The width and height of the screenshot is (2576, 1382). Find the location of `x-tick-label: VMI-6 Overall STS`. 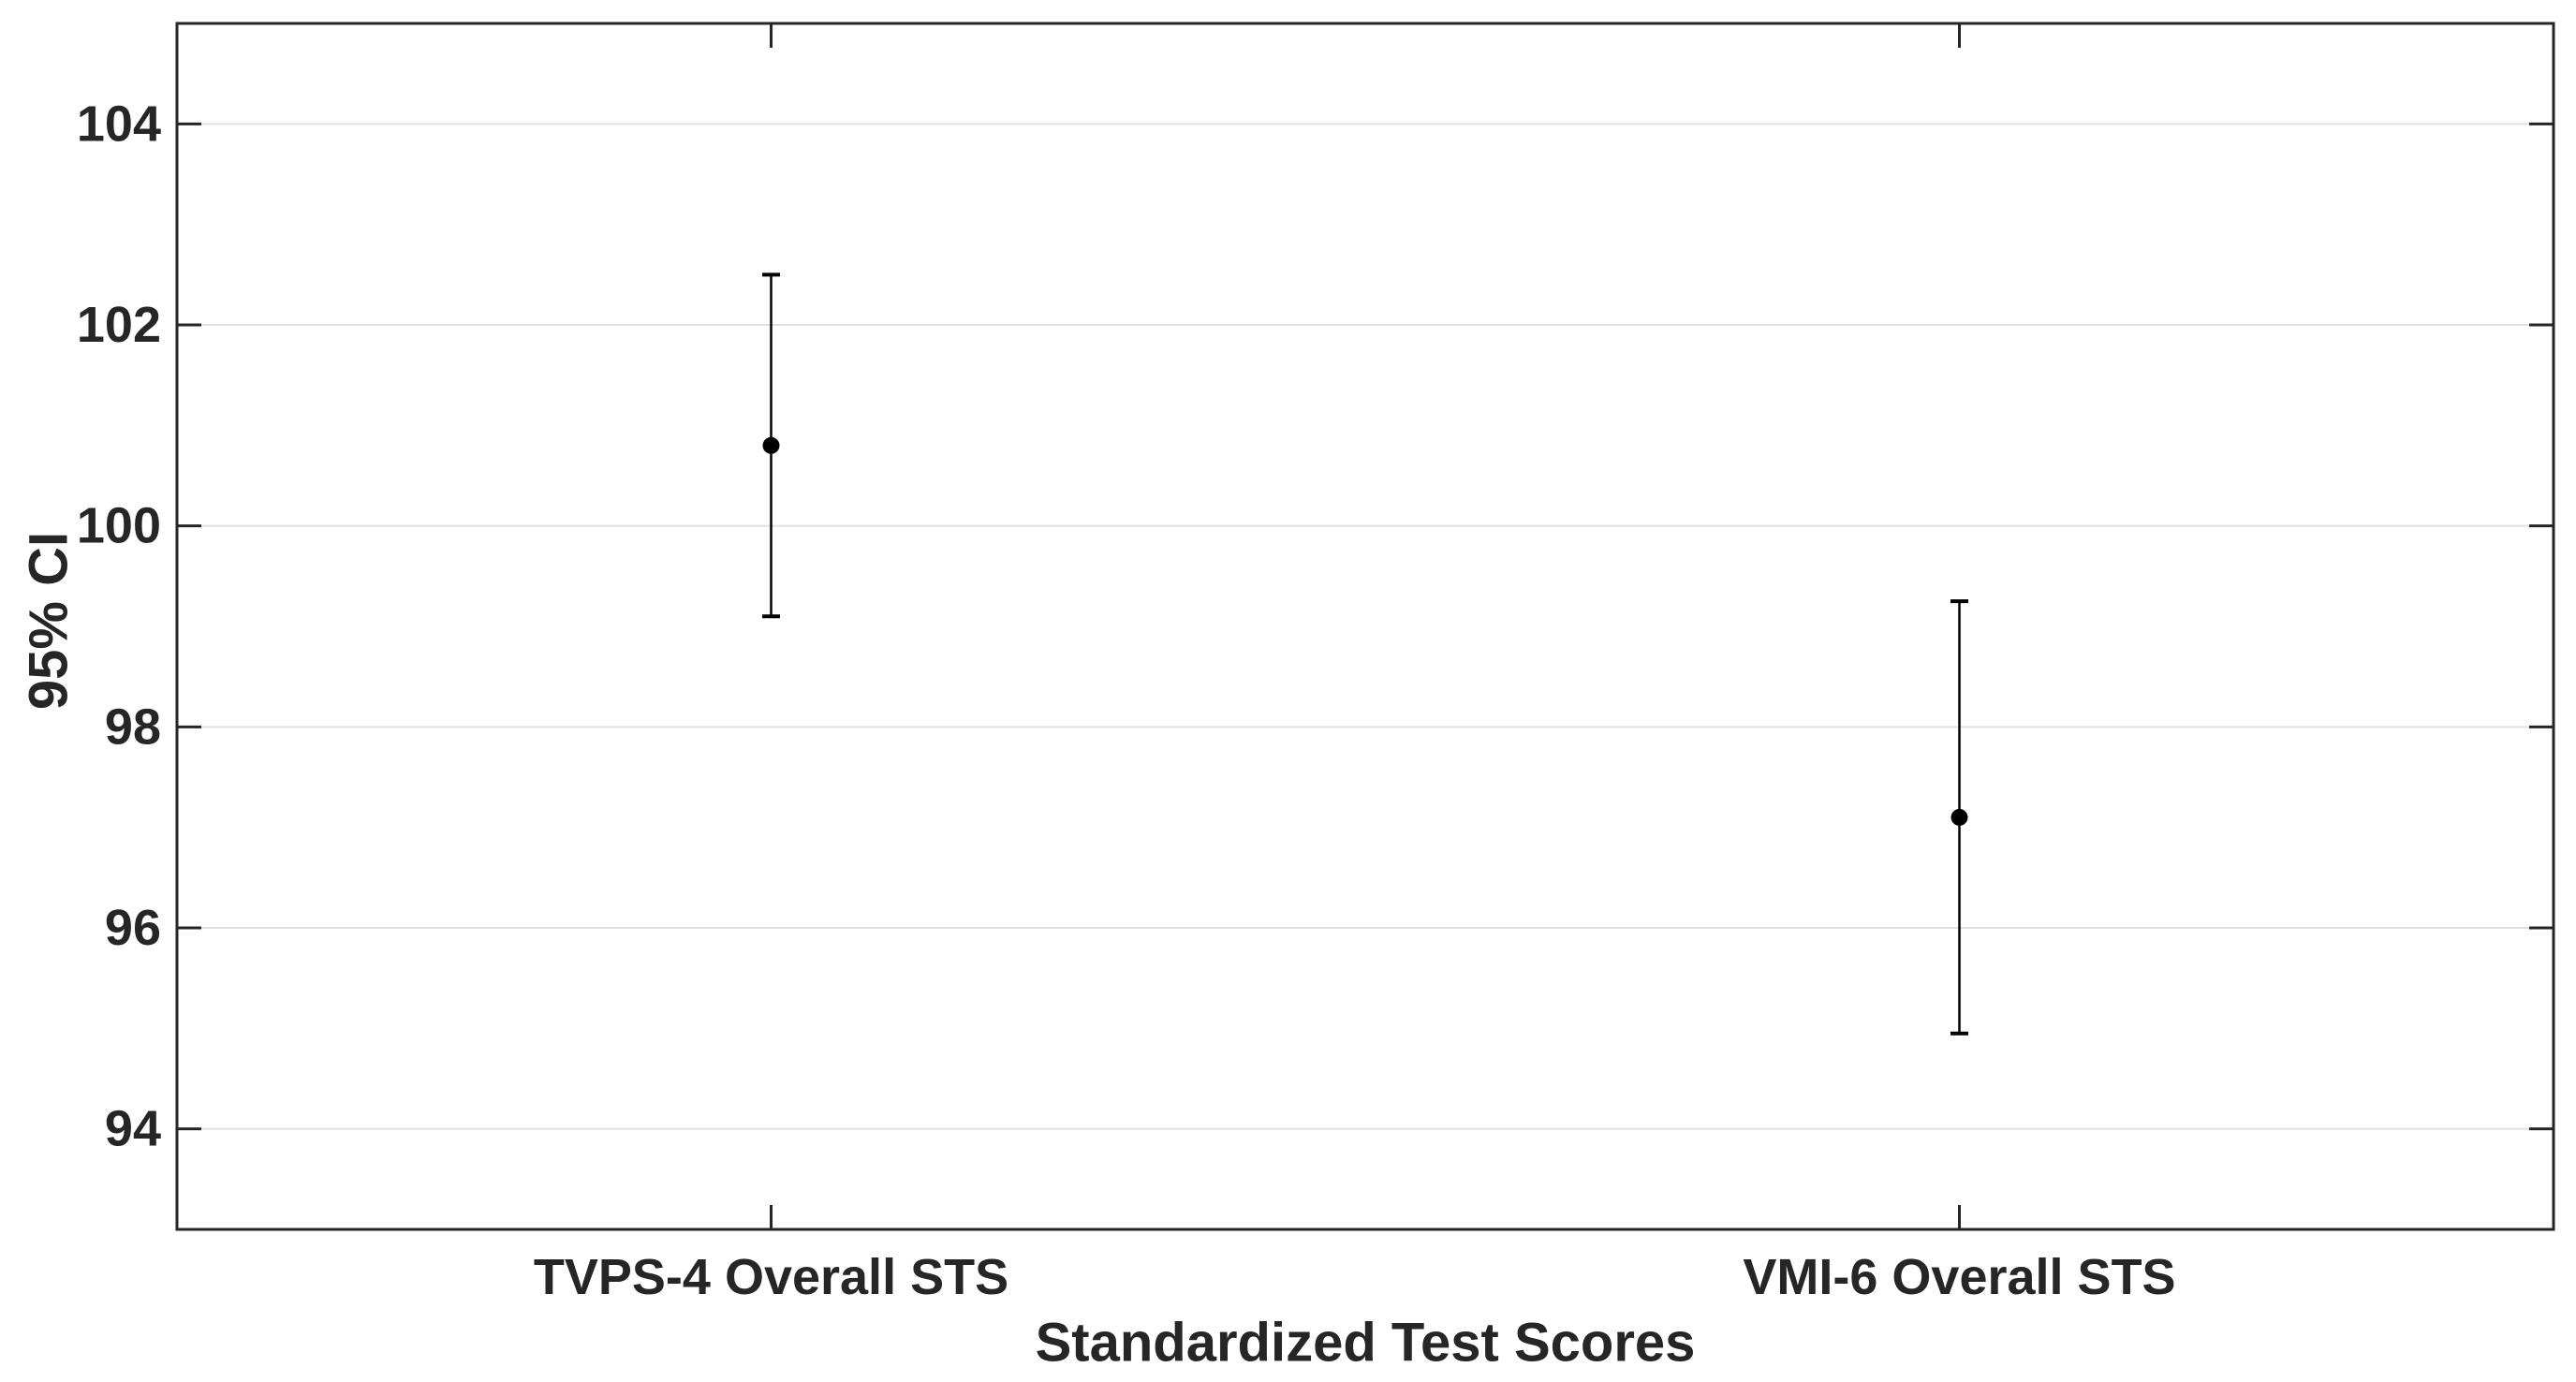

x-tick-label: VMI-6 Overall STS is located at coordinates (1959, 1277).